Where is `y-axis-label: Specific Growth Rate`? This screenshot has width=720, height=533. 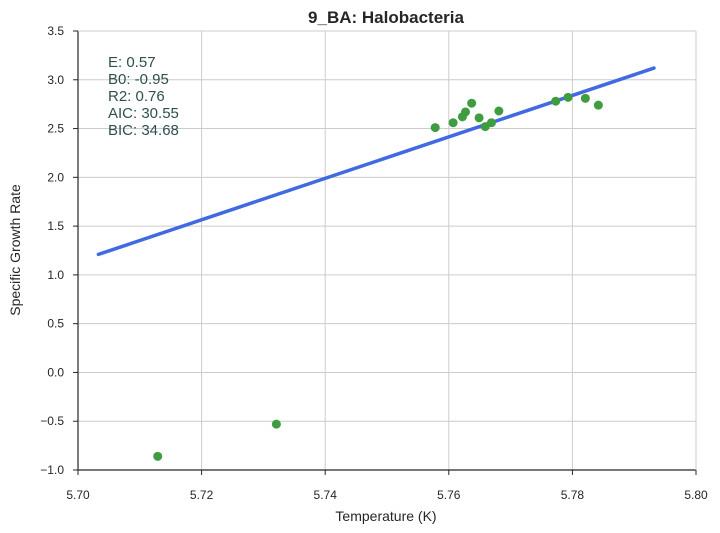
y-axis-label: Specific Growth Rate is located at coordinates (15, 250).